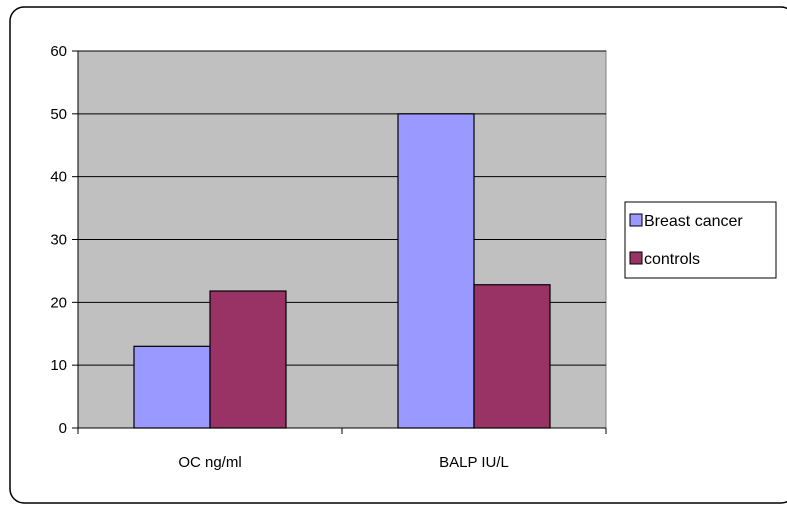 This screenshot has width=787, height=505. What do you see at coordinates (58, 240) in the screenshot?
I see `y-tick-label: 30` at bounding box center [58, 240].